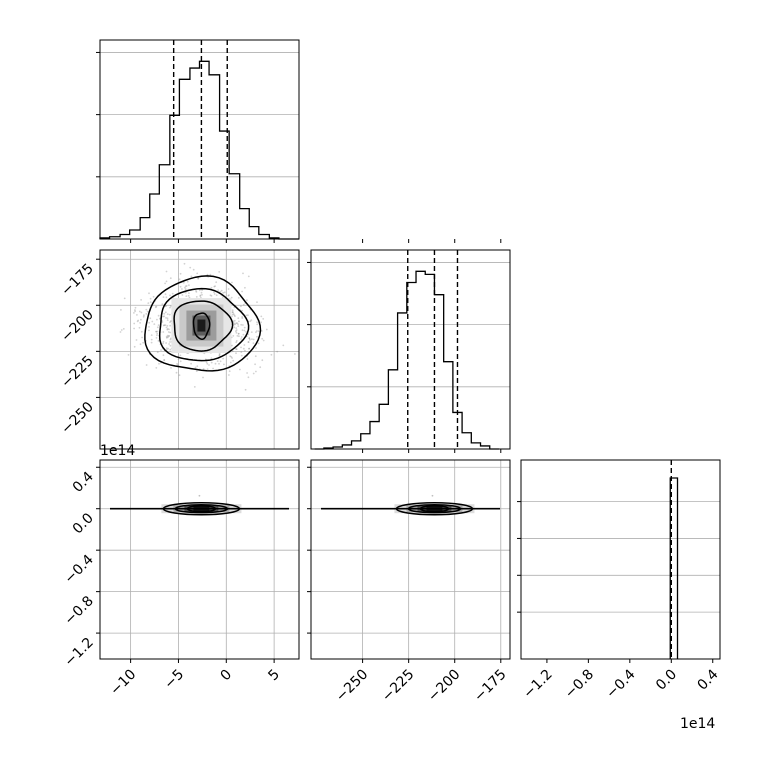 This screenshot has height=760, width=760. I want to click on x-tick-label: −0.8, so click(579, 684).